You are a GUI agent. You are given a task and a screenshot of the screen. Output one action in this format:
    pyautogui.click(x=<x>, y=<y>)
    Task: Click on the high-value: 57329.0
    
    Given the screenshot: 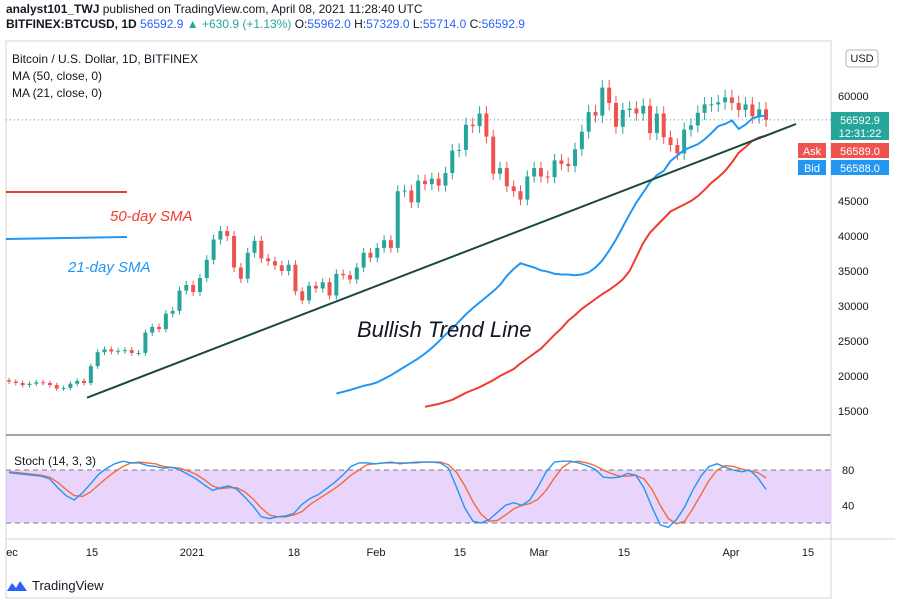 What is the action you would take?
    pyautogui.click(x=388, y=24)
    